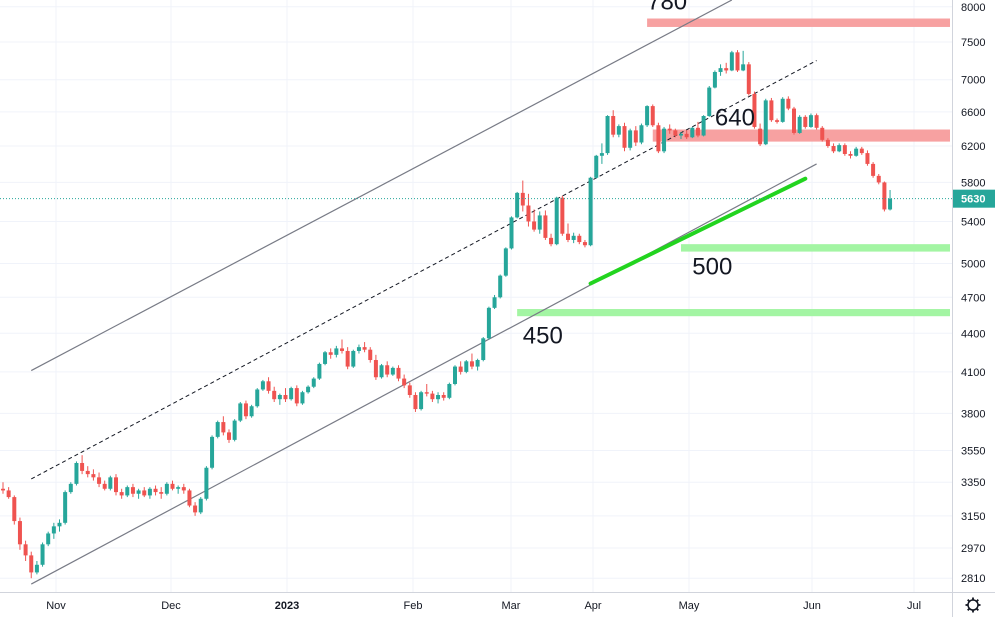 The width and height of the screenshot is (995, 622). I want to click on time-tick-label: Apr, so click(592, 606).